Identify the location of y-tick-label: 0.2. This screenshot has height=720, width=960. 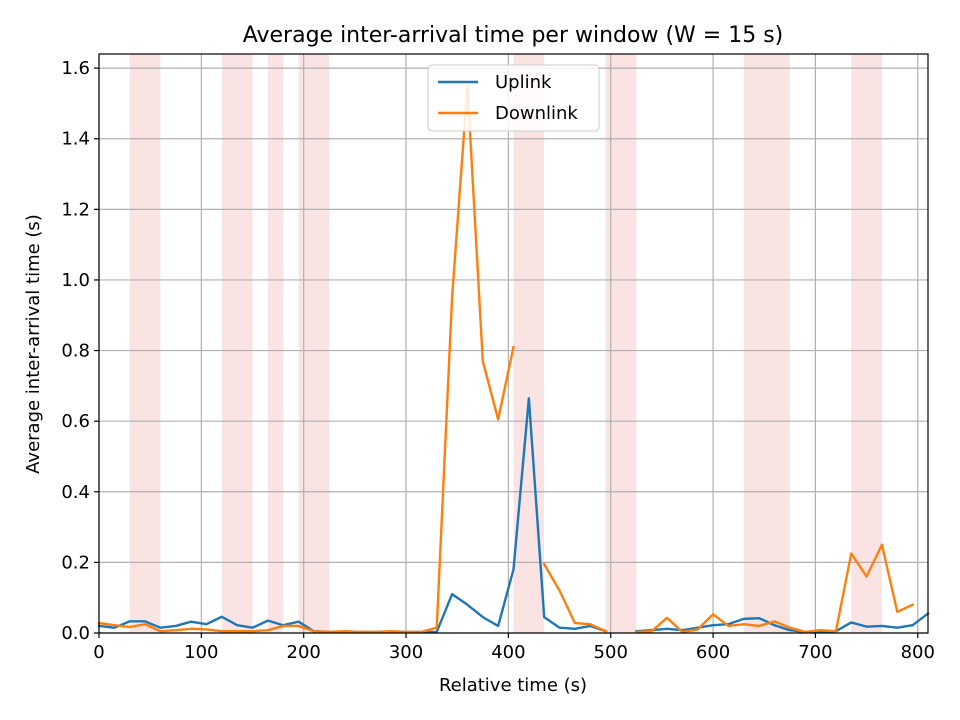
(75, 562).